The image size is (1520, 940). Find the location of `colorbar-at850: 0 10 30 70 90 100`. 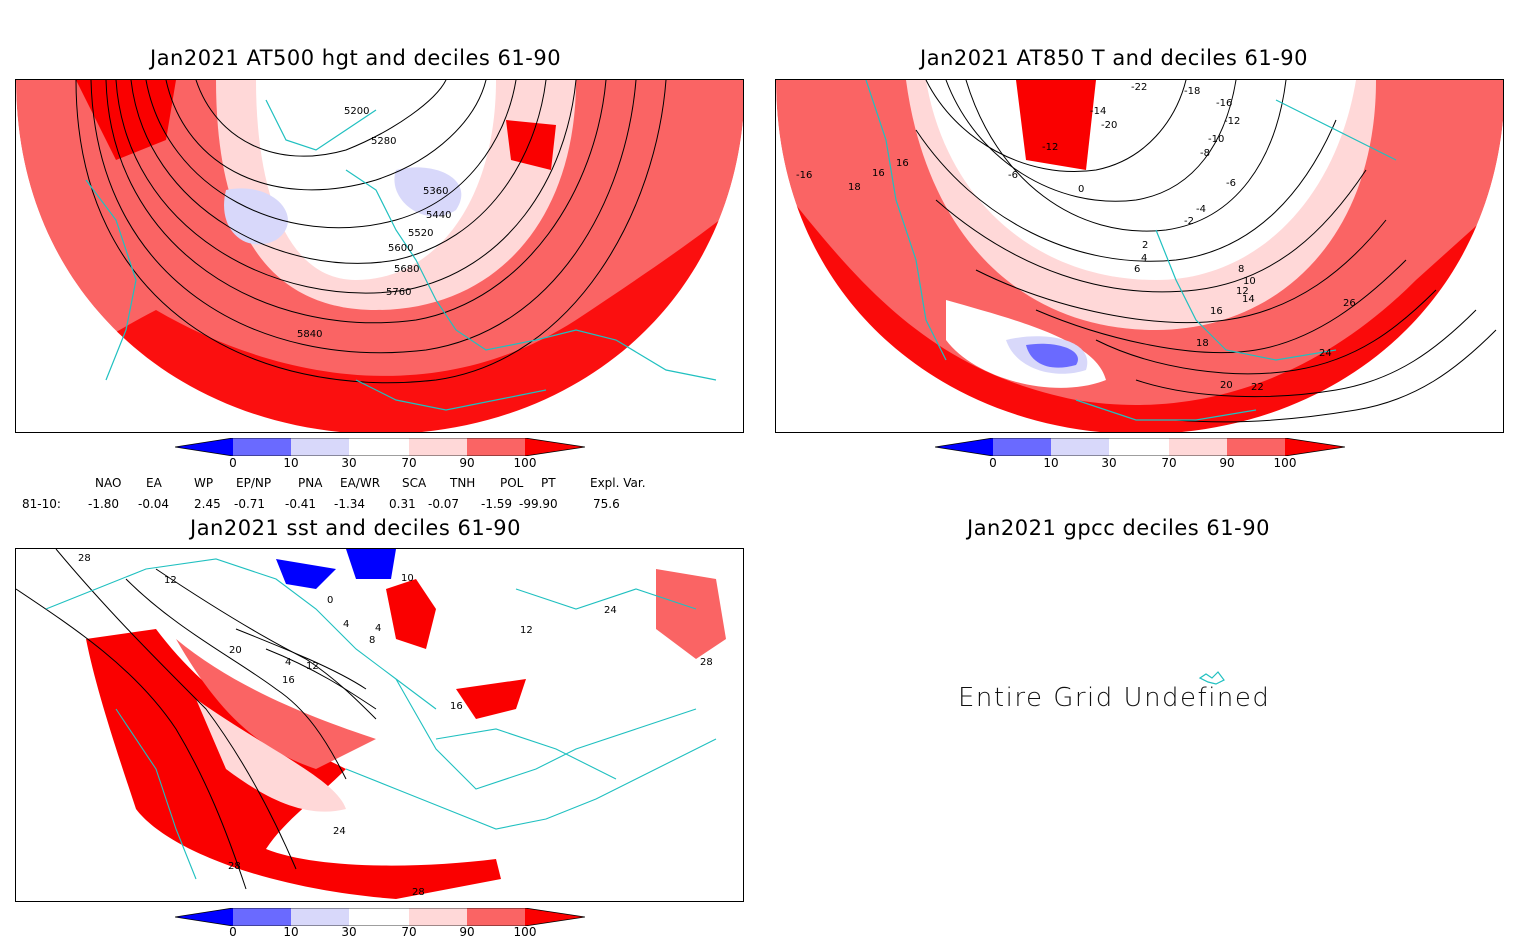

colorbar-at850: 0 10 30 70 90 100 is located at coordinates (1140, 455).